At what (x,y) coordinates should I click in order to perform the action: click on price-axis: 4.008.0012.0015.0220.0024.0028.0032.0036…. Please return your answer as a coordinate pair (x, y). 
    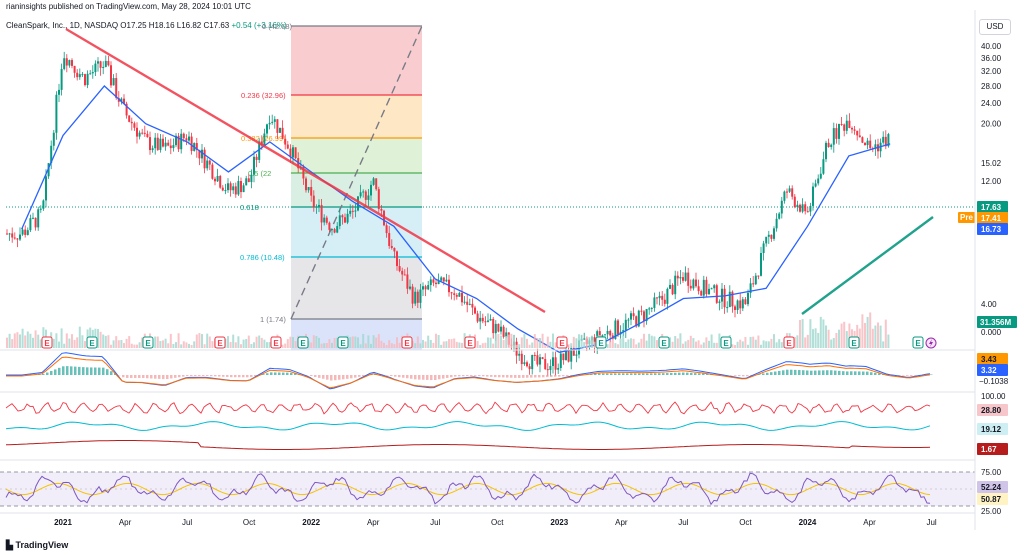
    Looking at the image, I should click on (991, 175).